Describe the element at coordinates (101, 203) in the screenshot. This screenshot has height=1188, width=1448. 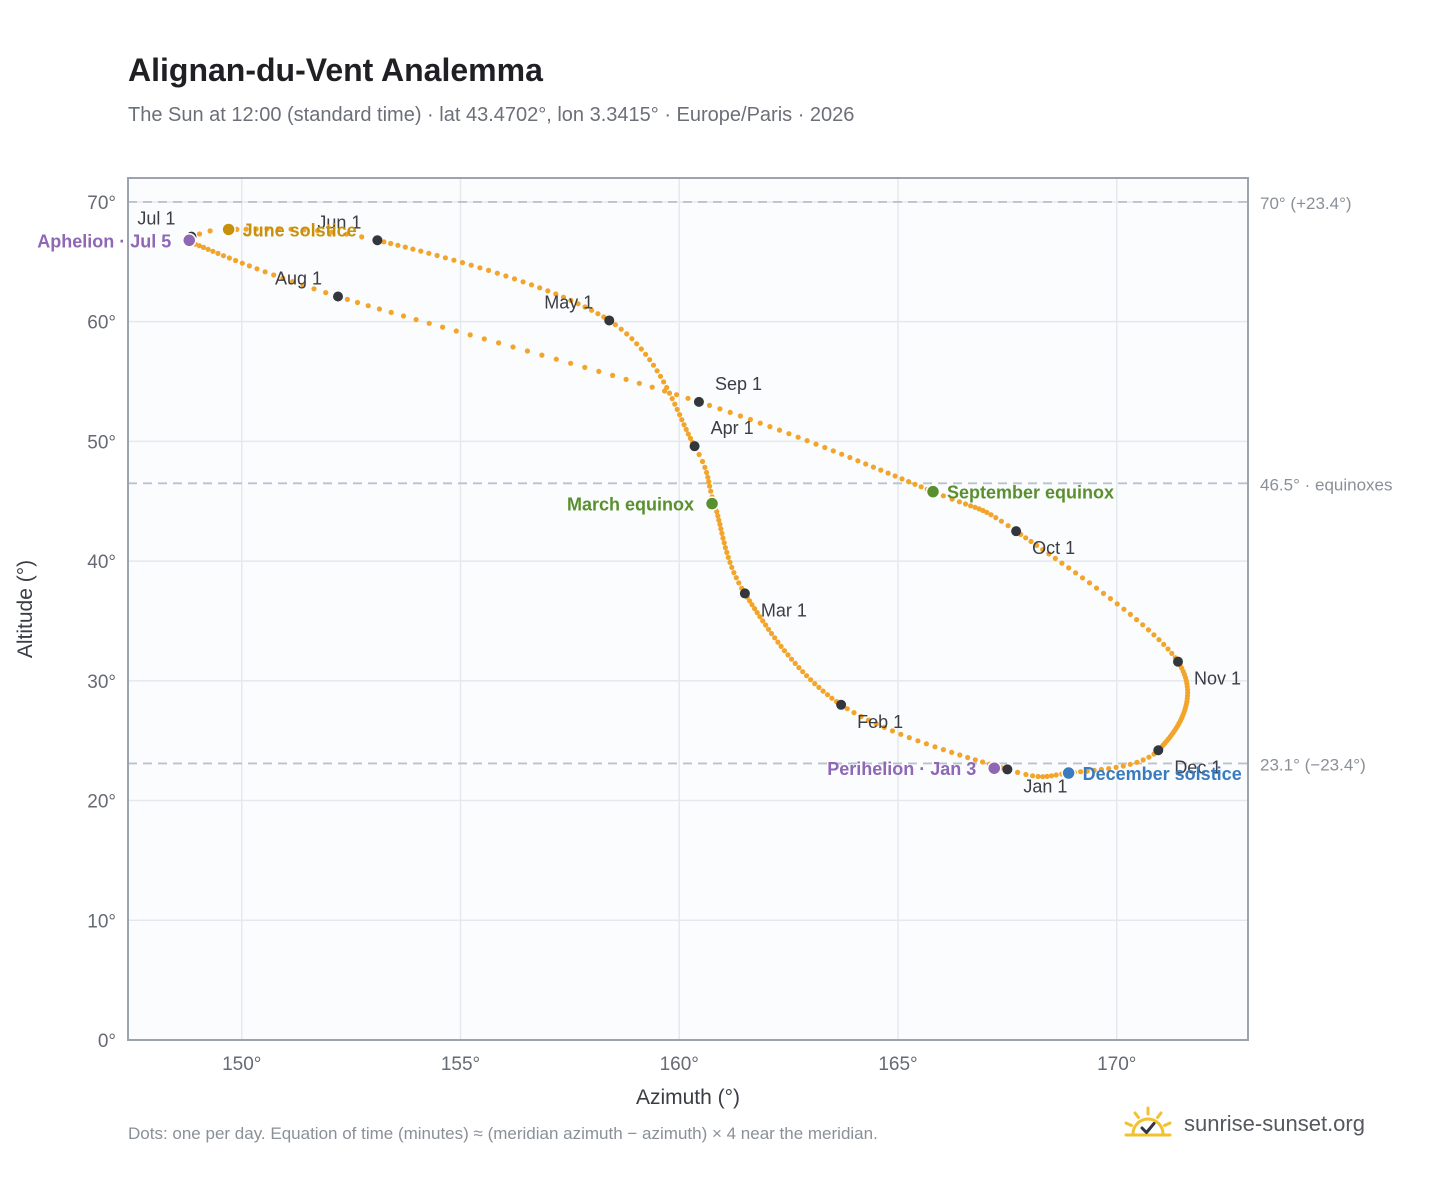
I see `y-tick-label-70: 70°` at that location.